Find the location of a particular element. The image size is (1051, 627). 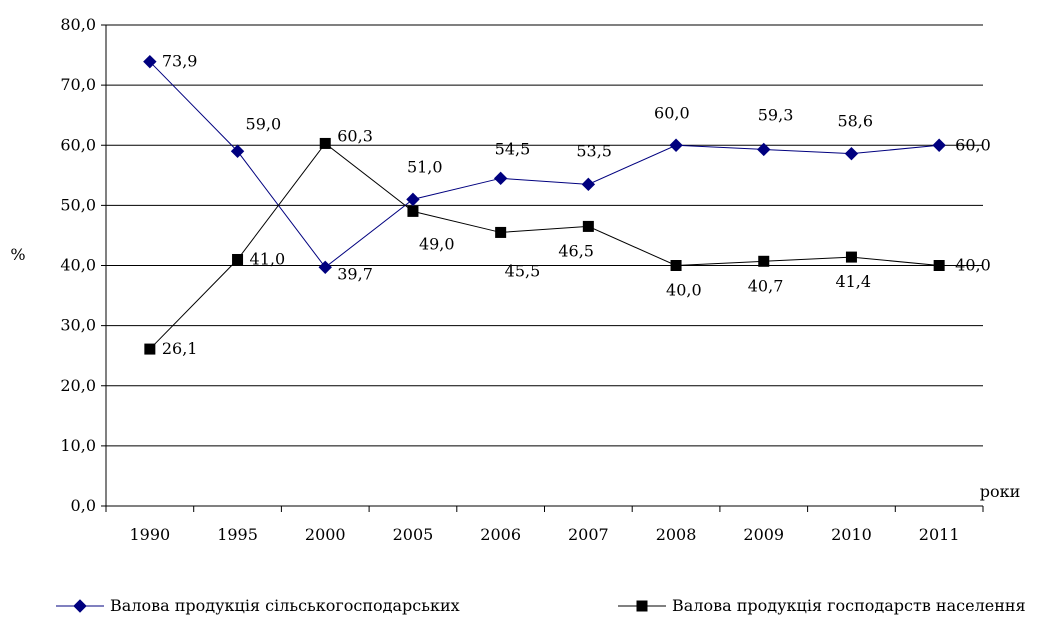

x-axis-title: роки is located at coordinates (1000, 491).